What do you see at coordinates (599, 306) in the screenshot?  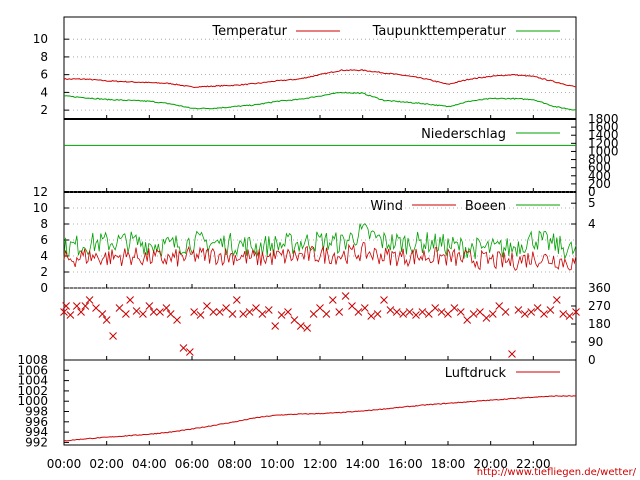 I see `y-tick-right-label: 270` at bounding box center [599, 306].